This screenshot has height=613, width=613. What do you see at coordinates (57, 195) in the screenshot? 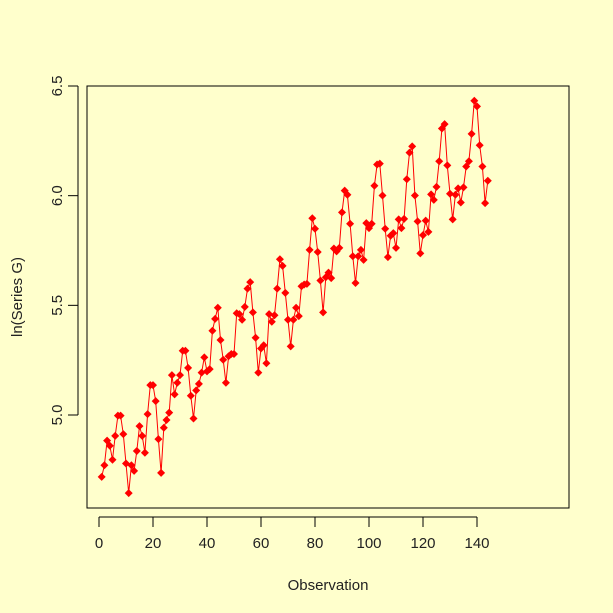
I see `y-tick-label: 6.0` at bounding box center [57, 195].